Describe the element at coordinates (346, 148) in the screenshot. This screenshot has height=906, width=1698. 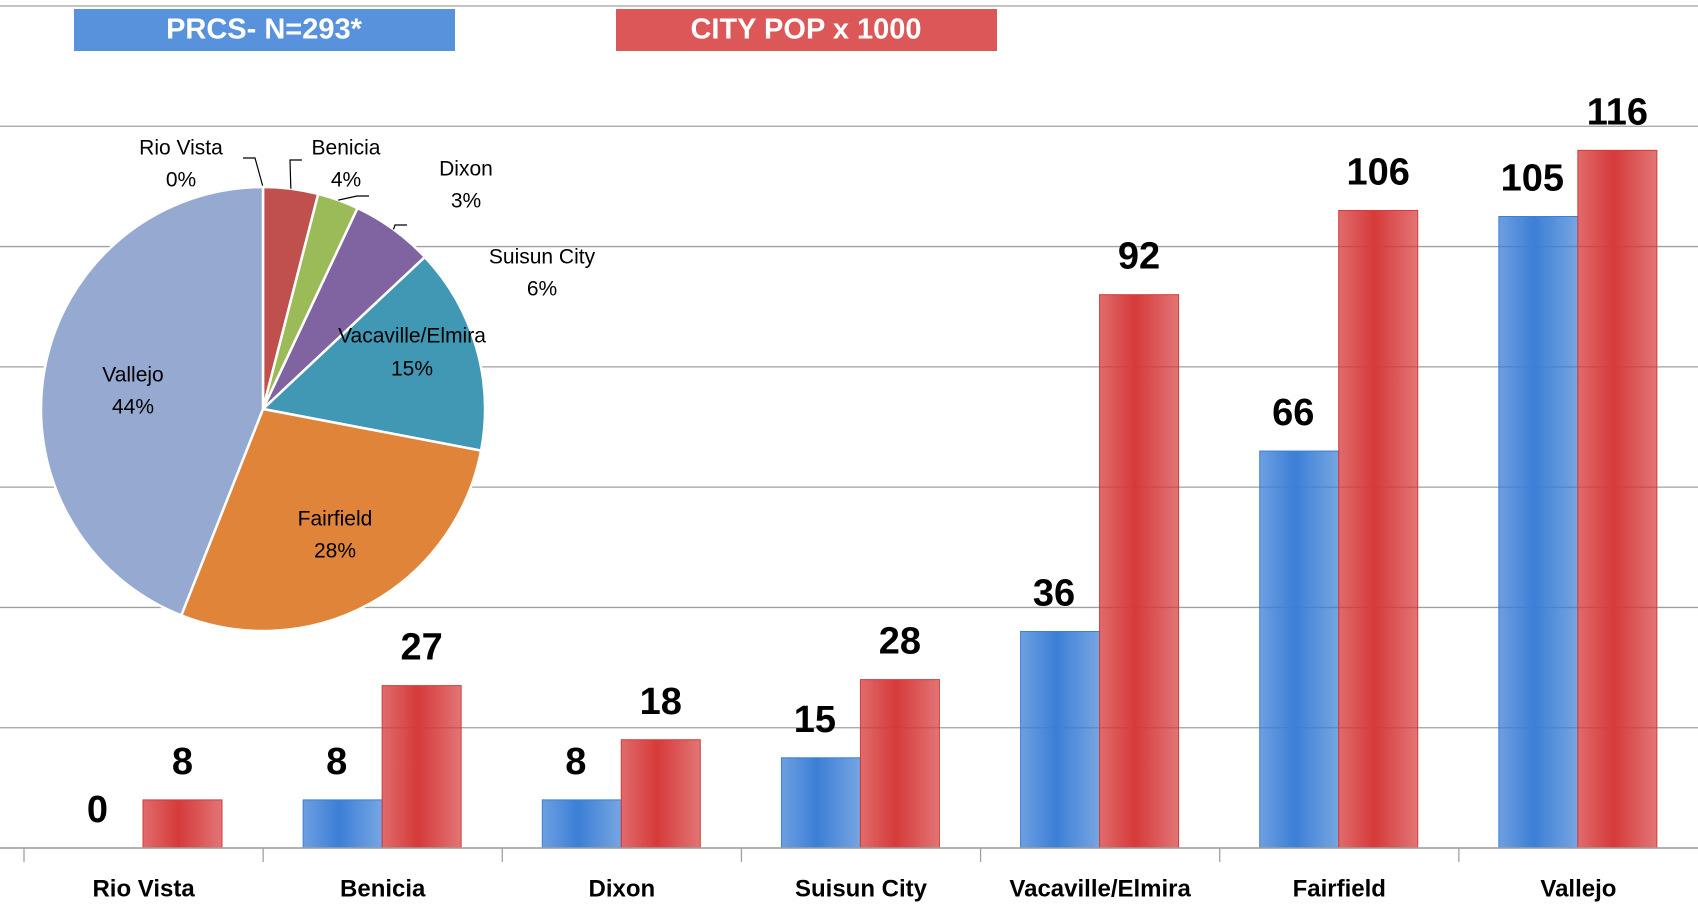
I see `pie-label: Benicia` at that location.